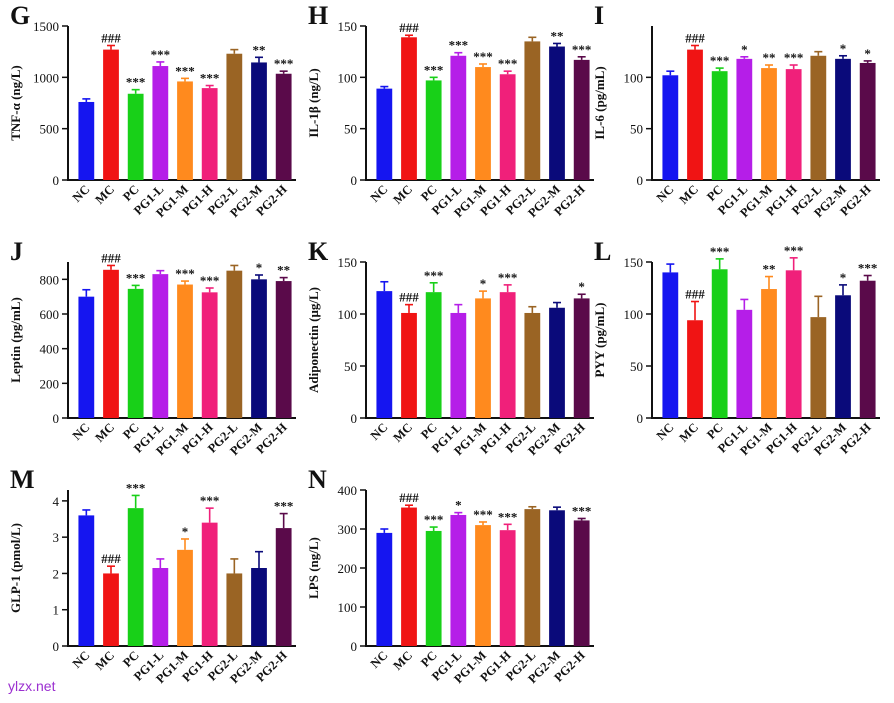 The image size is (894, 703). I want to click on y-tick-label: 300, so click(348, 529).